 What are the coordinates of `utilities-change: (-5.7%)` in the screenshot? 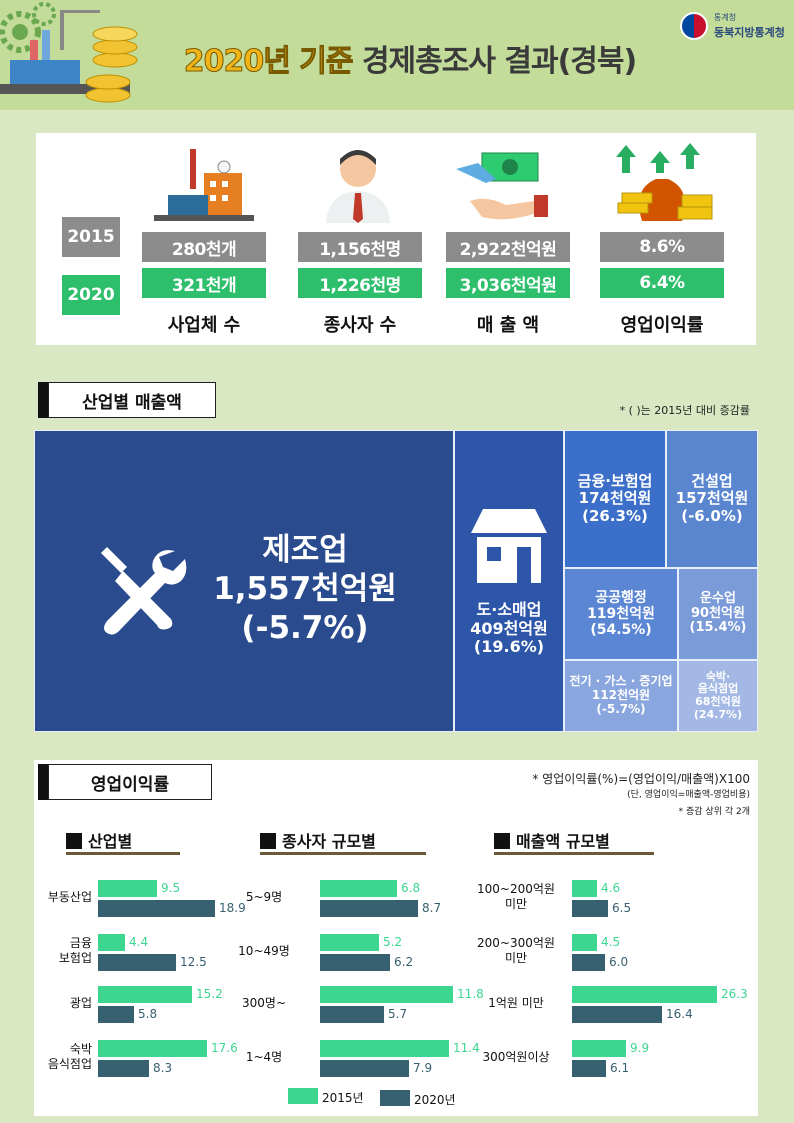 It's located at (621, 708).